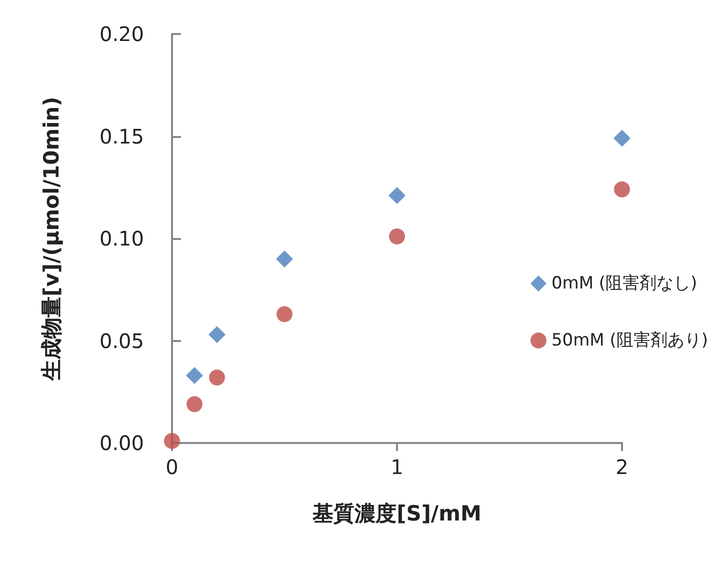  What do you see at coordinates (121, 443) in the screenshot?
I see `y-tick-label: 0.00` at bounding box center [121, 443].